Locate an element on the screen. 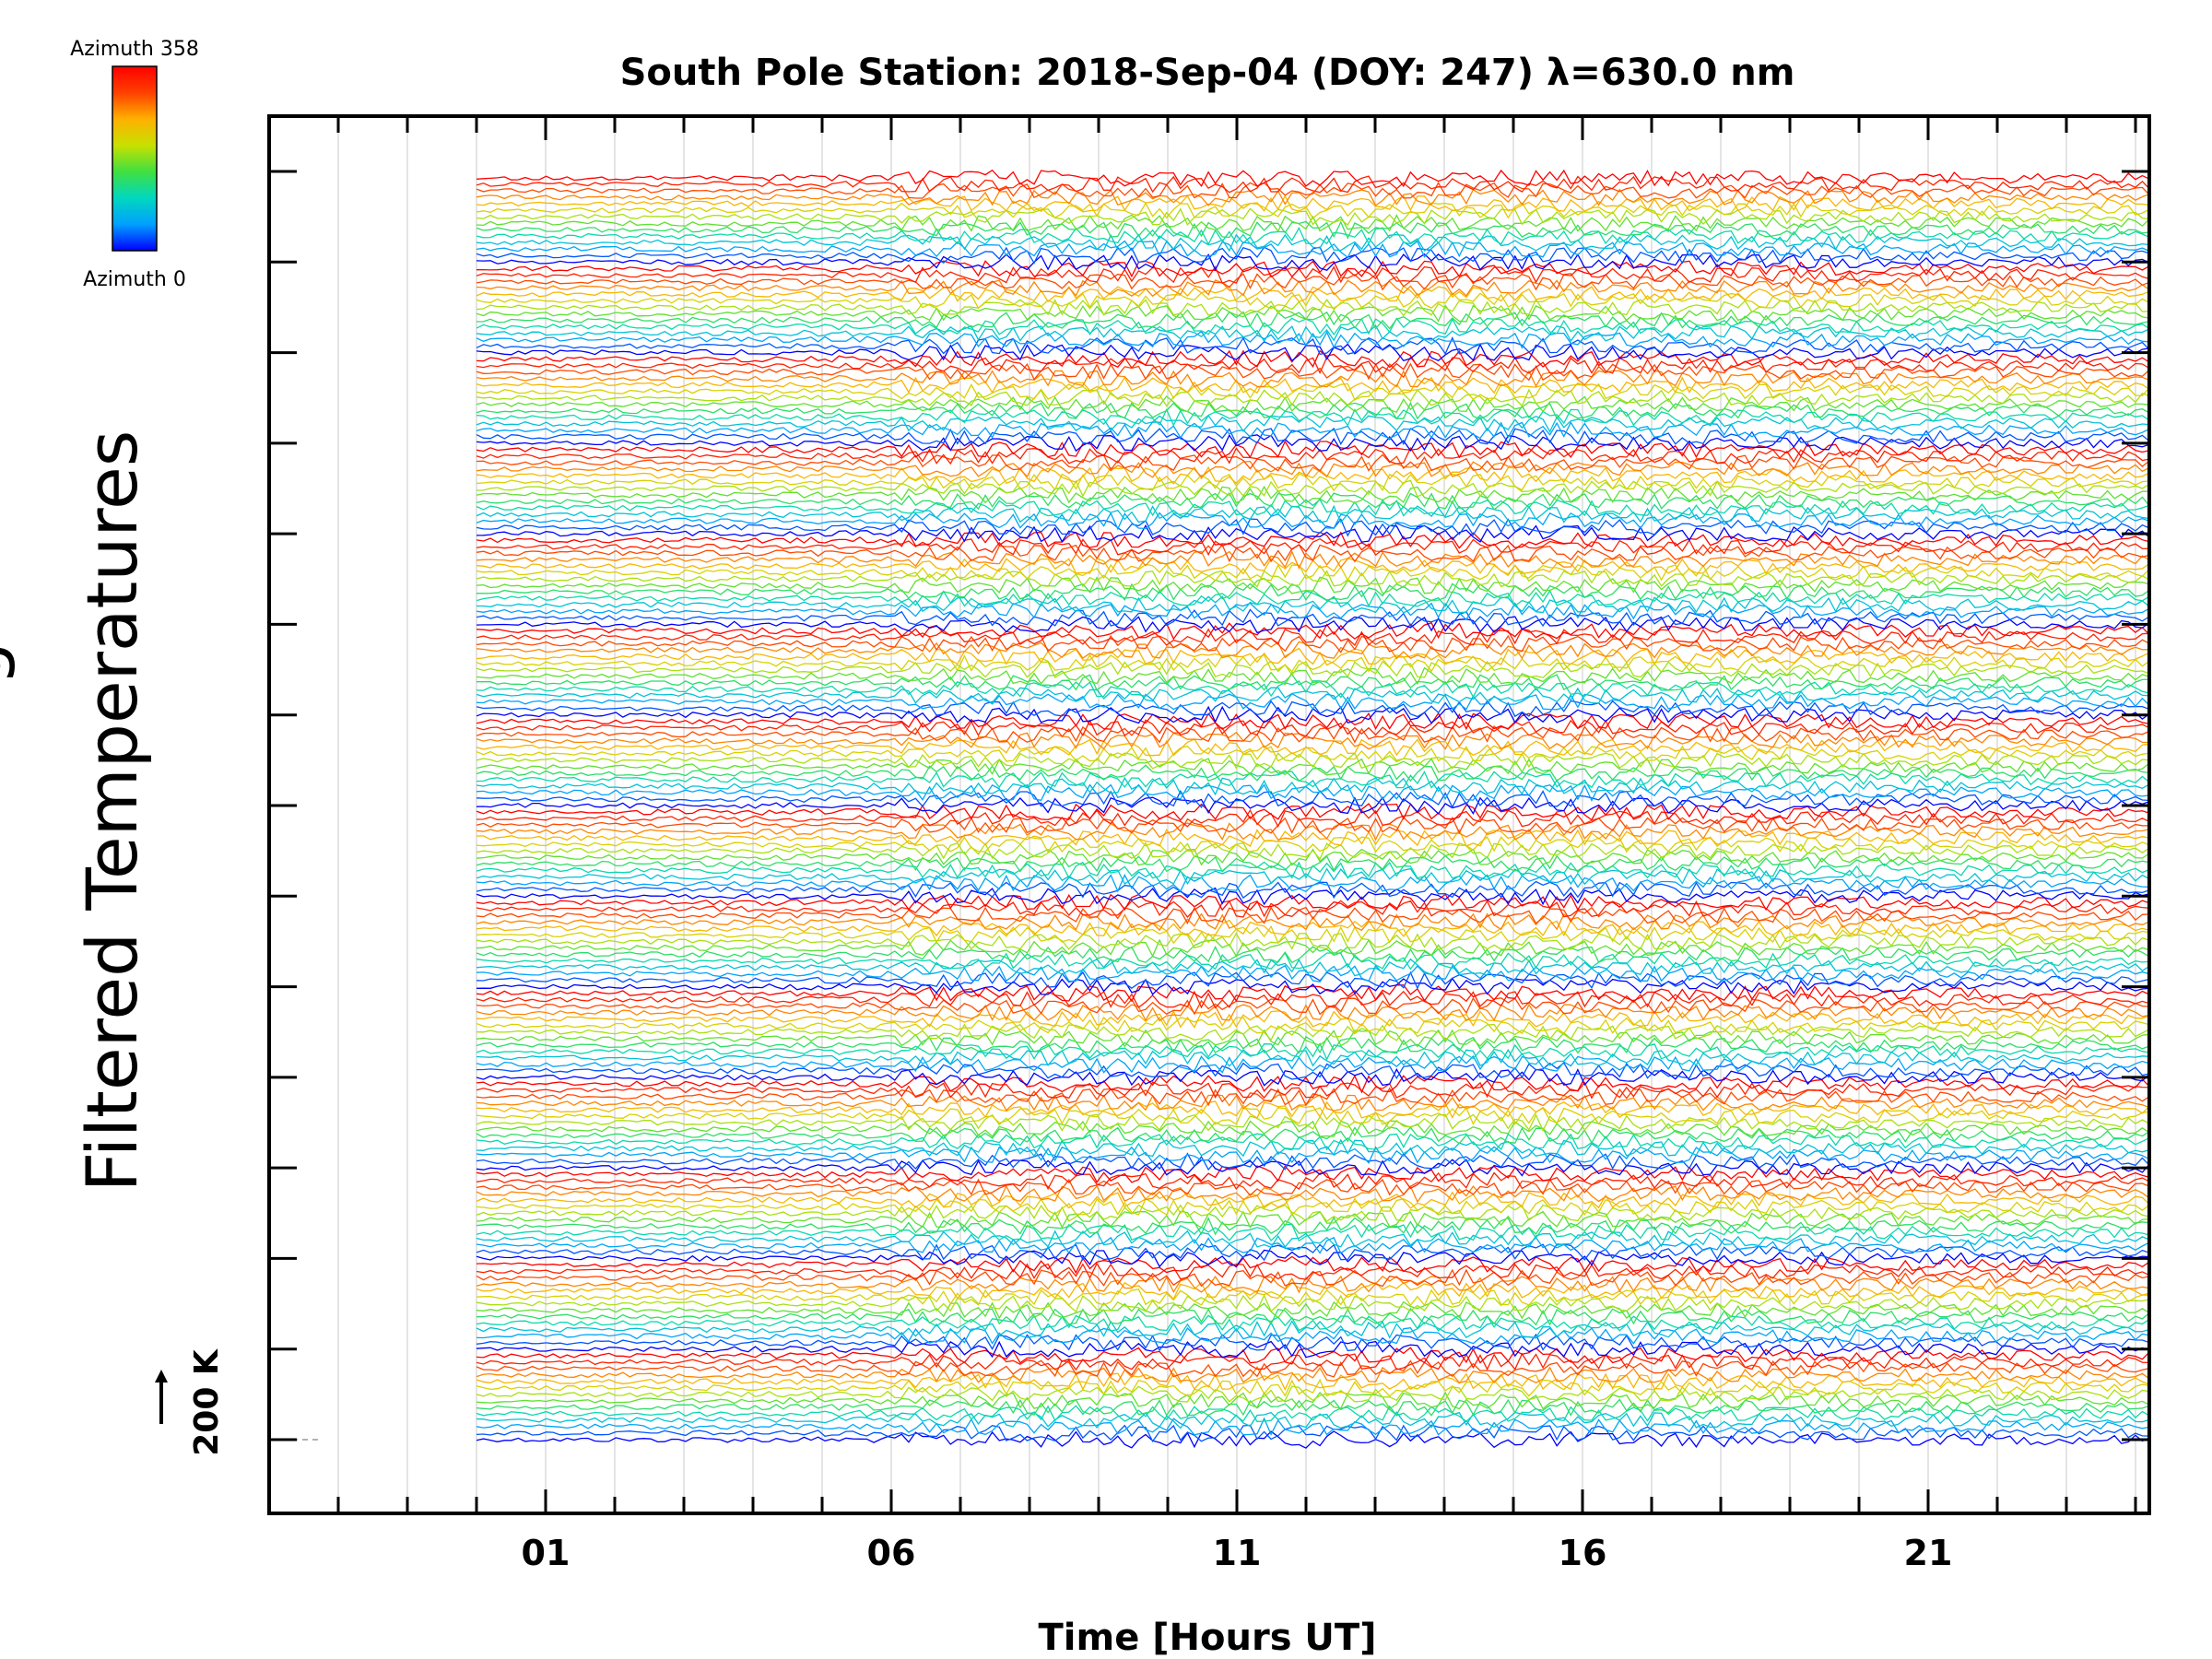  x-axis-label: Time [Hours UT] is located at coordinates (1208, 1638).